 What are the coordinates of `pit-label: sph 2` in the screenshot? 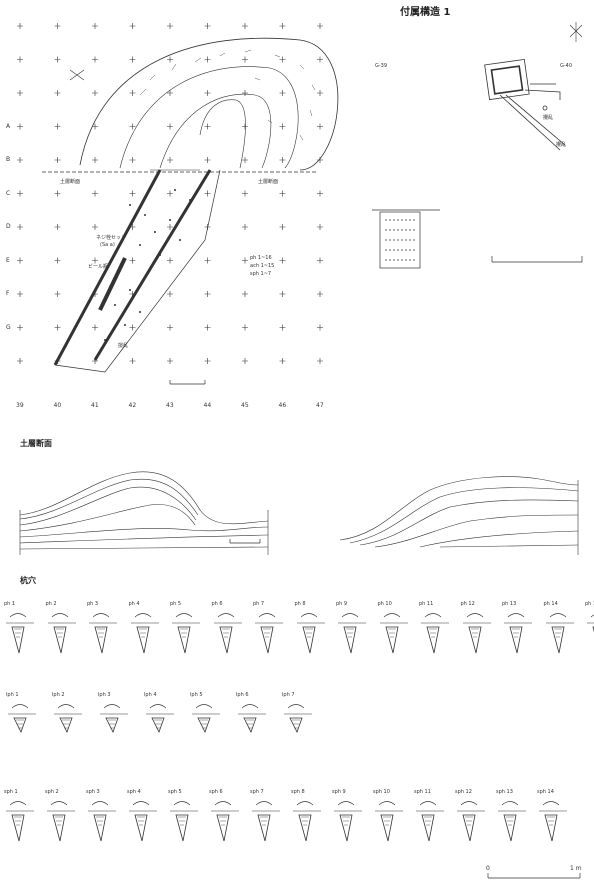 It's located at (52, 792).